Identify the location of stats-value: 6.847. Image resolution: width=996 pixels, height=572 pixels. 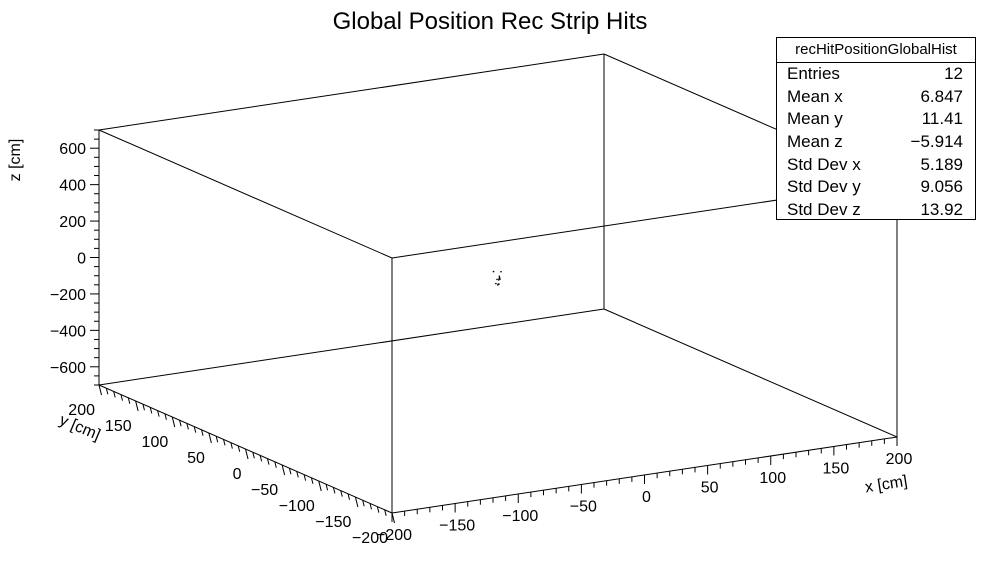
(941, 96).